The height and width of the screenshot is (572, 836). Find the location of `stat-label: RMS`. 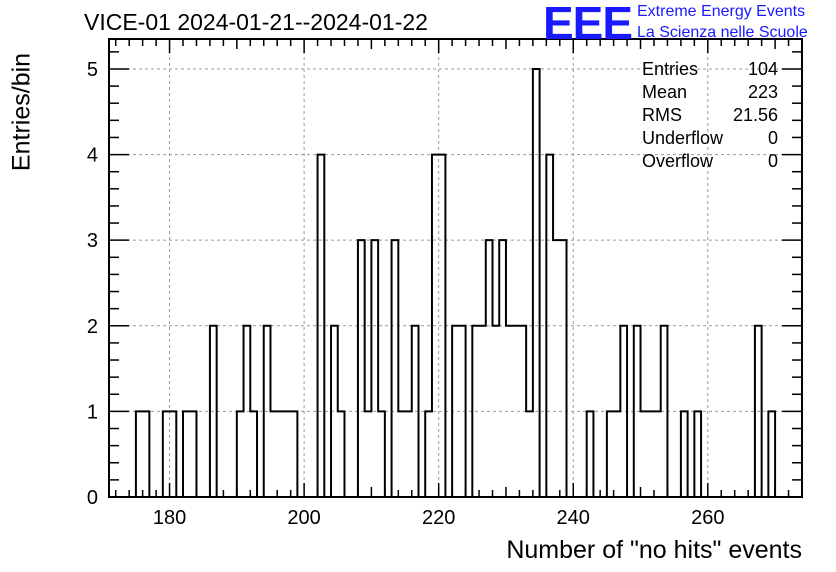

stat-label: RMS is located at coordinates (662, 115).